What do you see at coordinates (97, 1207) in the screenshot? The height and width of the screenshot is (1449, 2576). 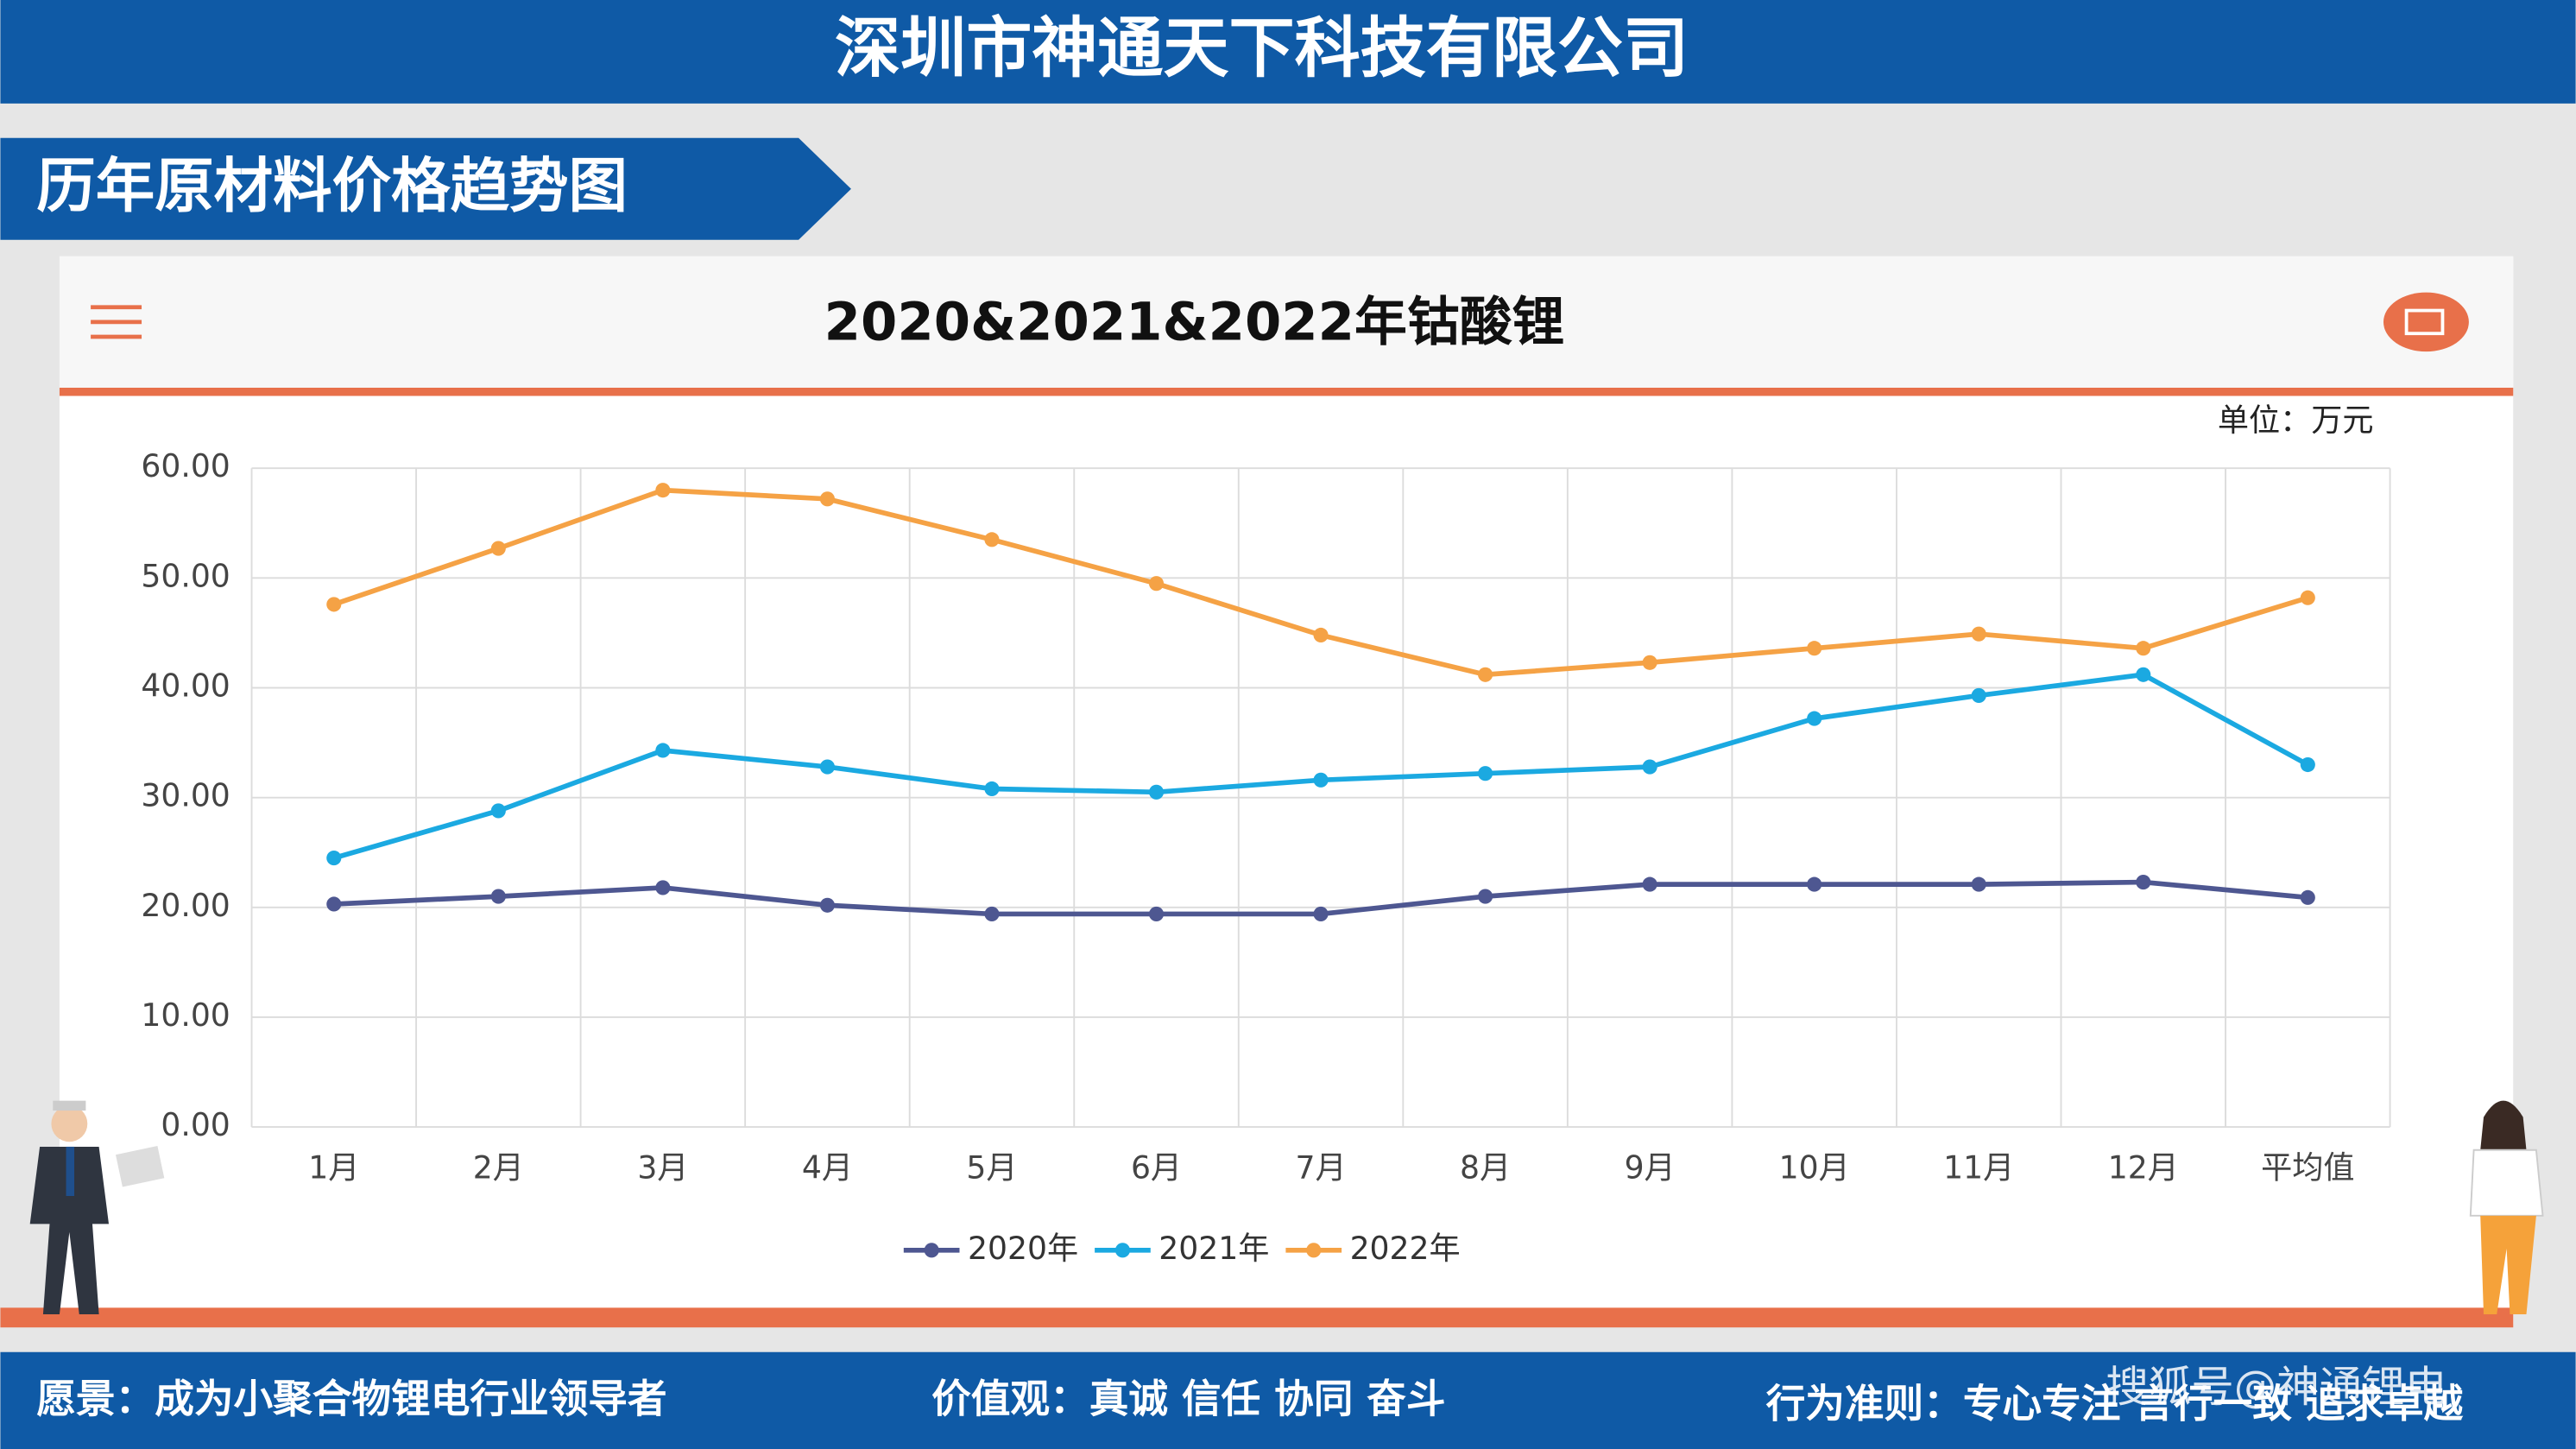 I see `man-illustration` at bounding box center [97, 1207].